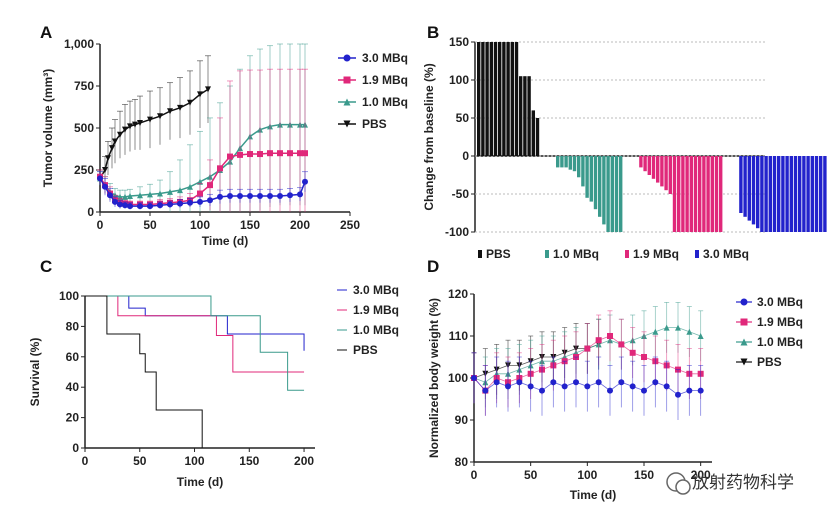 This screenshot has width=835, height=516. I want to click on series-1-9-mbq, so click(681, 194).